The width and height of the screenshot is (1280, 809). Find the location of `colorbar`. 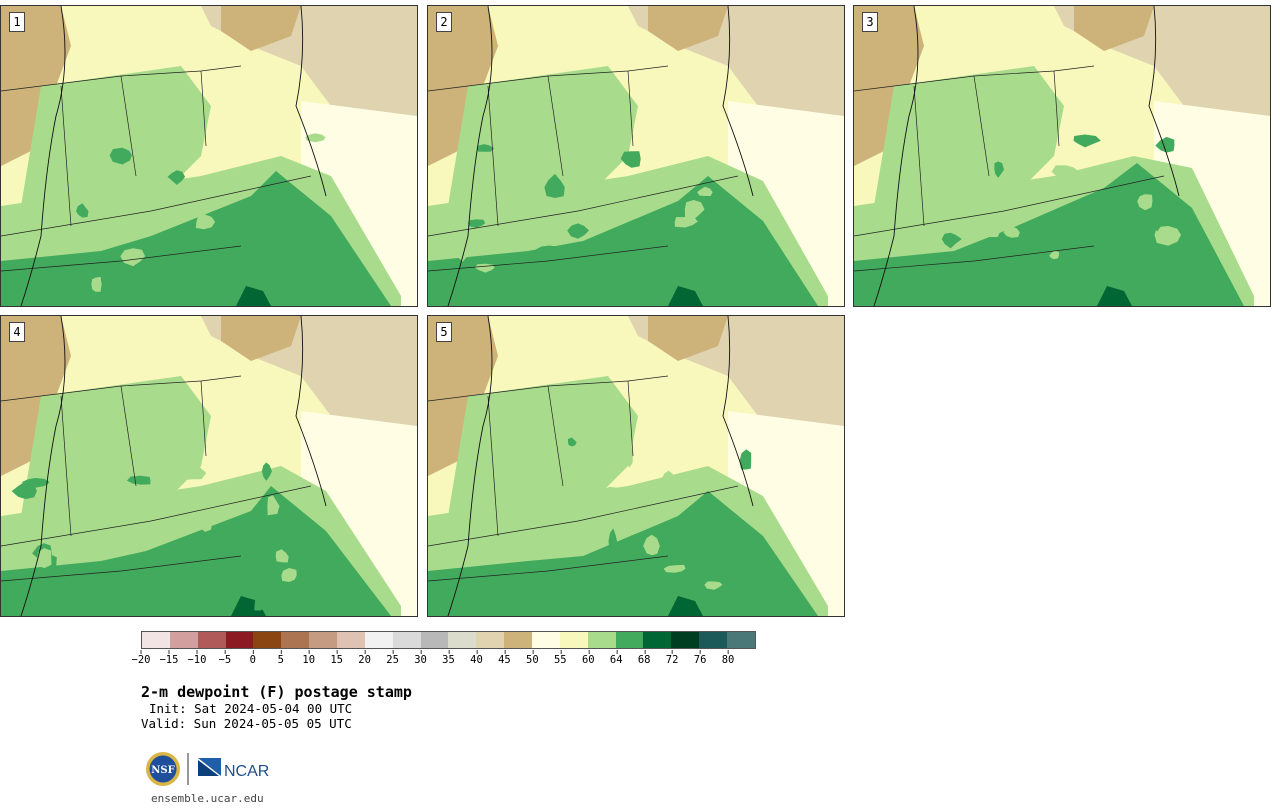

colorbar is located at coordinates (448, 640).